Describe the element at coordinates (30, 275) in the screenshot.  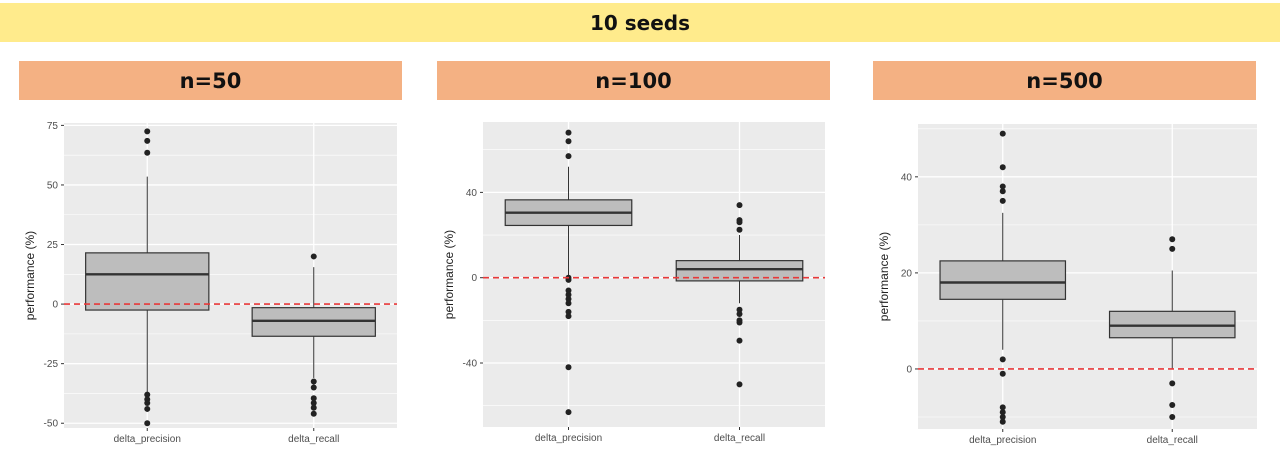
I see `chart0-y-axis-label: performance (%)` at that location.